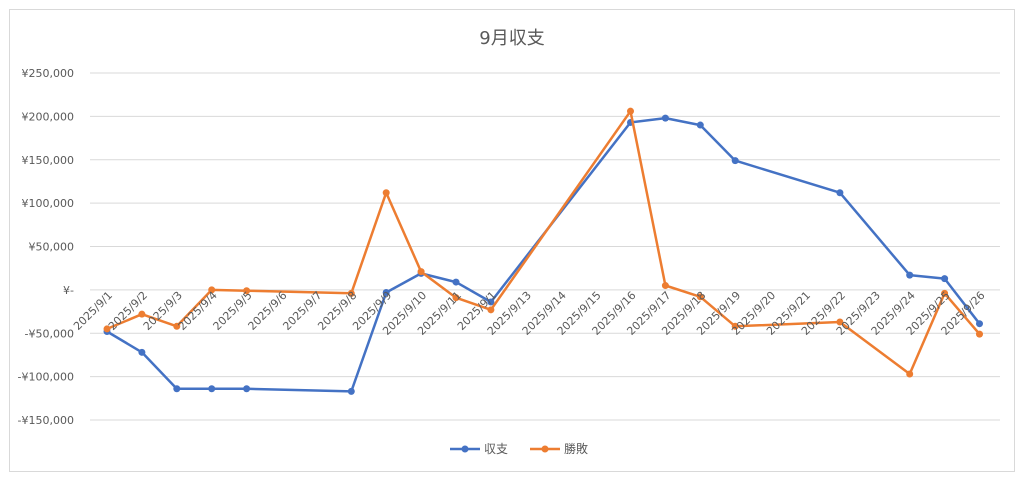  I want to click on y-tick-label: ¥150,000, so click(48, 160).